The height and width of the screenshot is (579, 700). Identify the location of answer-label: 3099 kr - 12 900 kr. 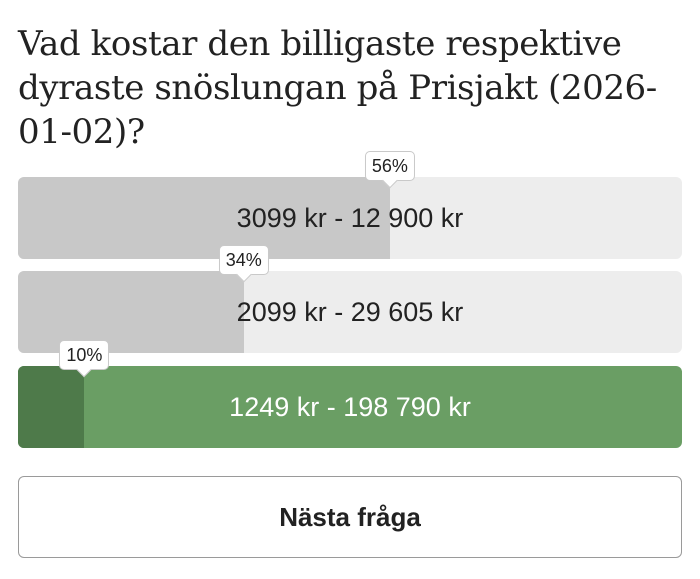
(350, 217).